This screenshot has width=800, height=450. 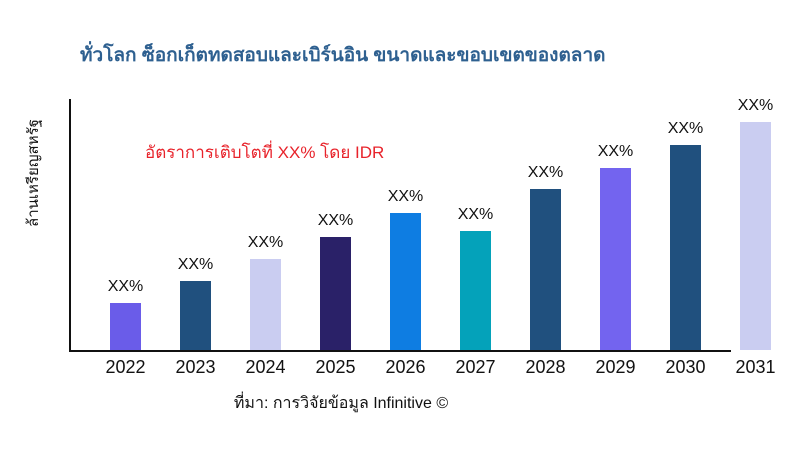 I want to click on bar-2030, so click(x=685, y=247).